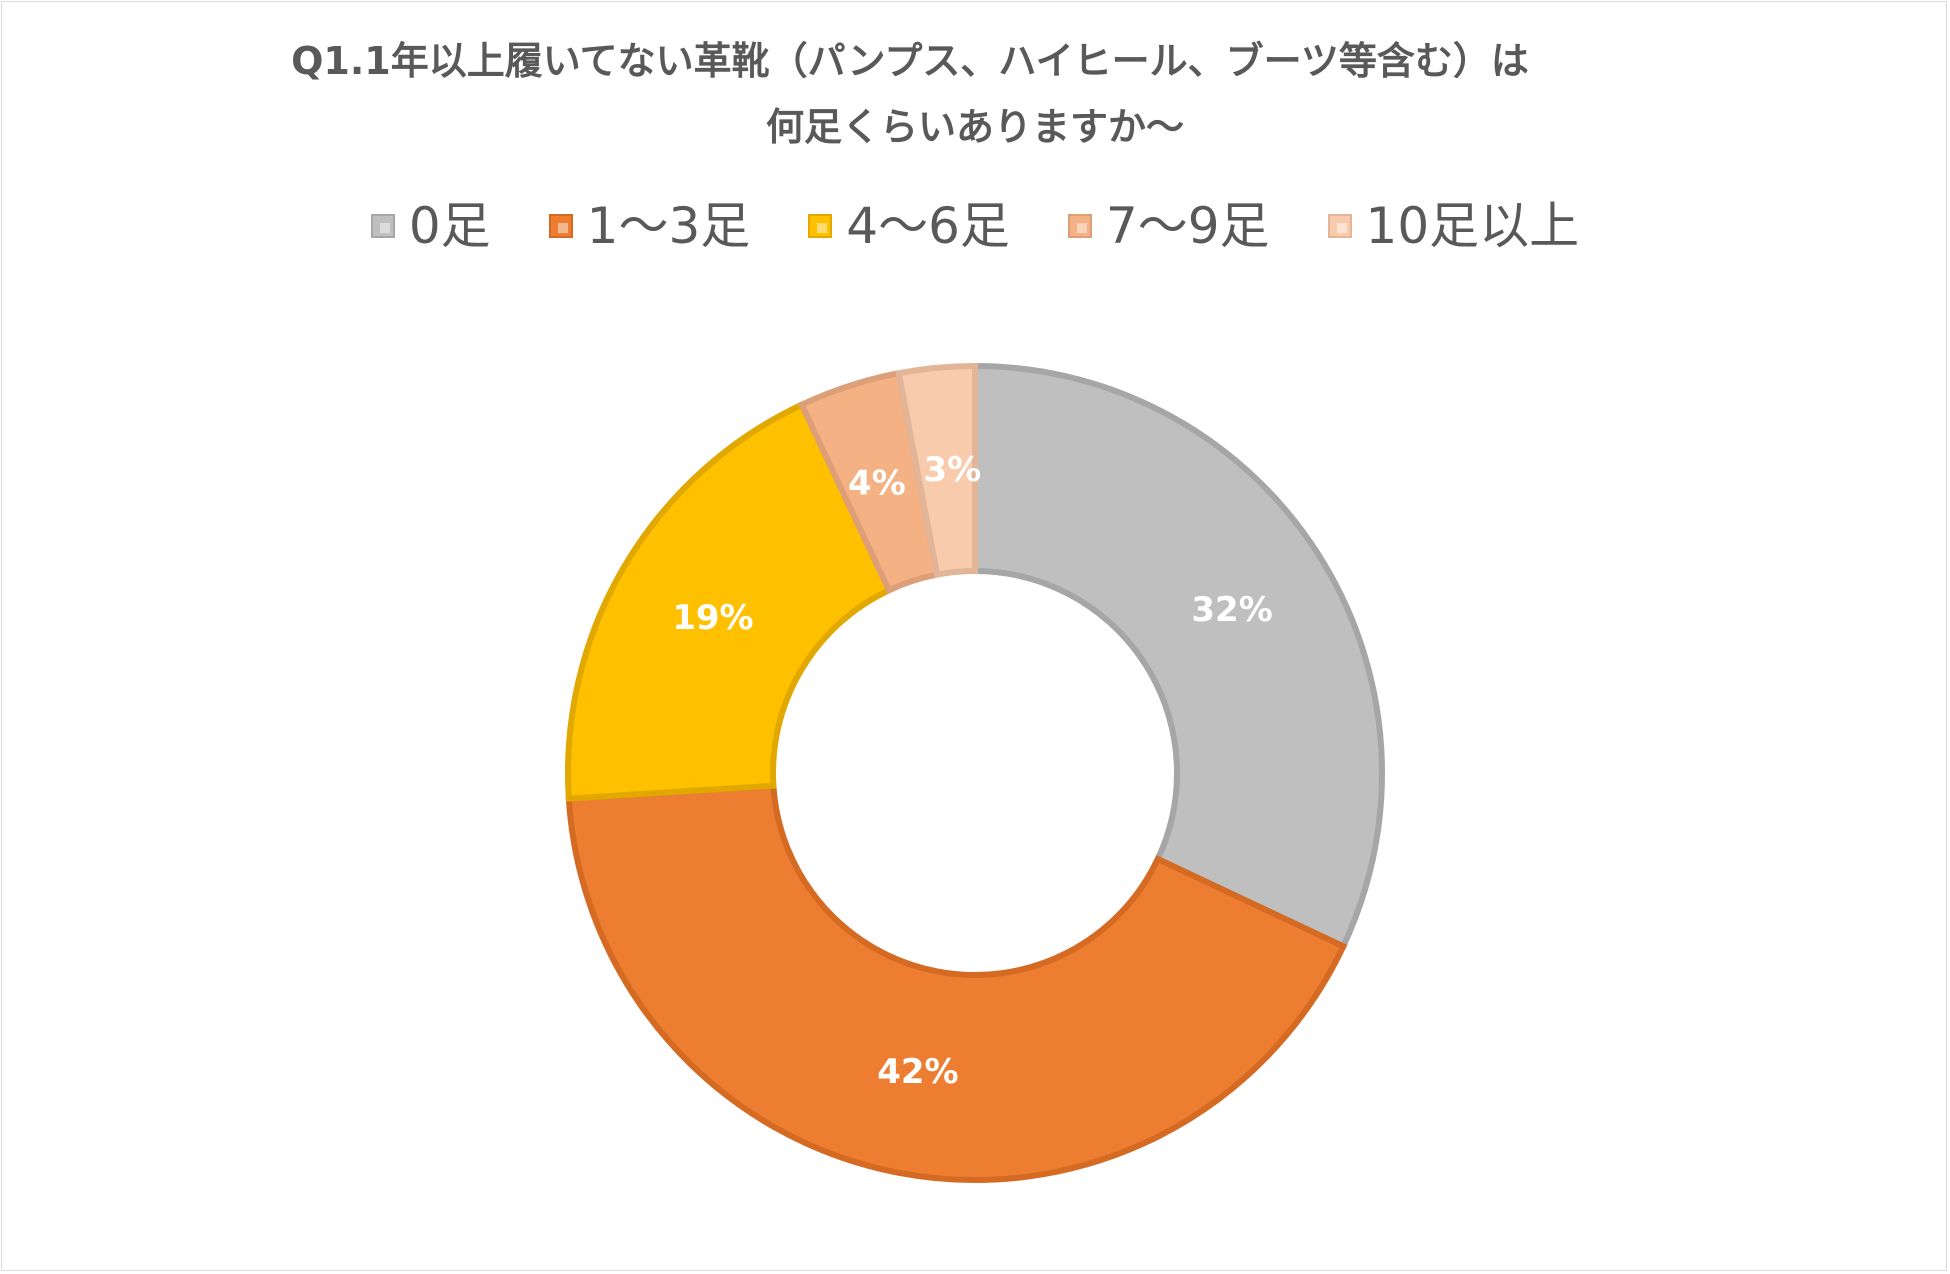 The width and height of the screenshot is (1950, 1274). I want to click on legend-item-2: 4～6足, so click(909, 226).